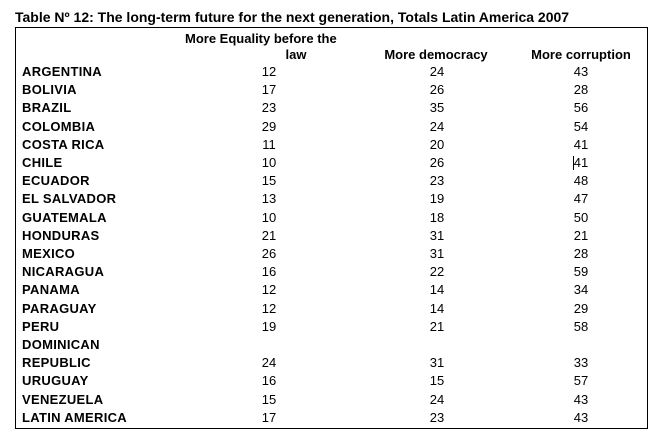 This screenshot has height=436, width=663. I want to click on corruption-value: 54, so click(581, 126).